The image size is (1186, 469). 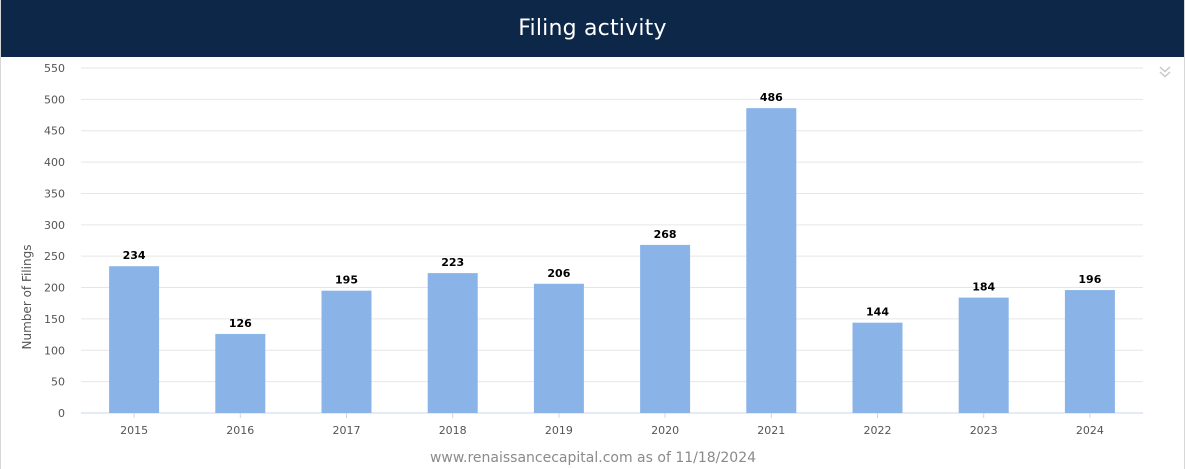 What do you see at coordinates (54, 193) in the screenshot?
I see `y-tick-label: 350` at bounding box center [54, 193].